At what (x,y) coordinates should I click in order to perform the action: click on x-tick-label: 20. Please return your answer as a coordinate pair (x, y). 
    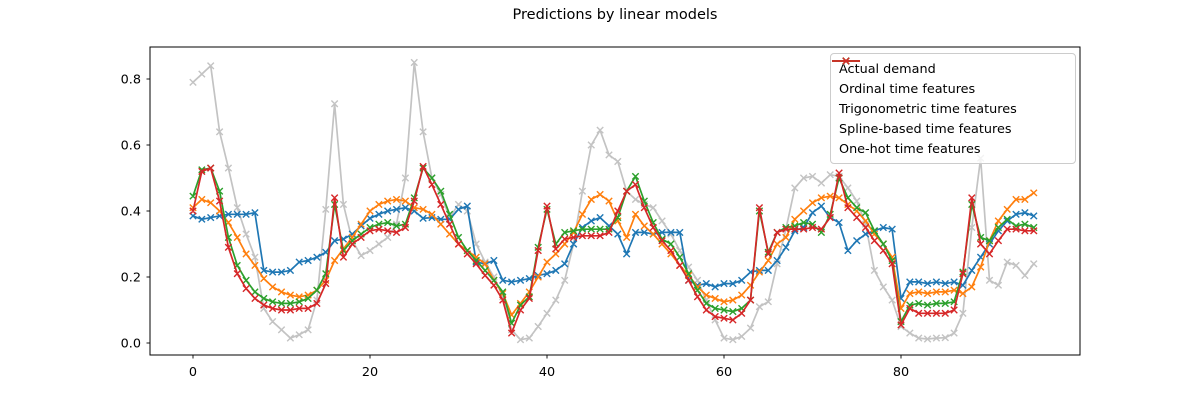
    Looking at the image, I should click on (370, 372).